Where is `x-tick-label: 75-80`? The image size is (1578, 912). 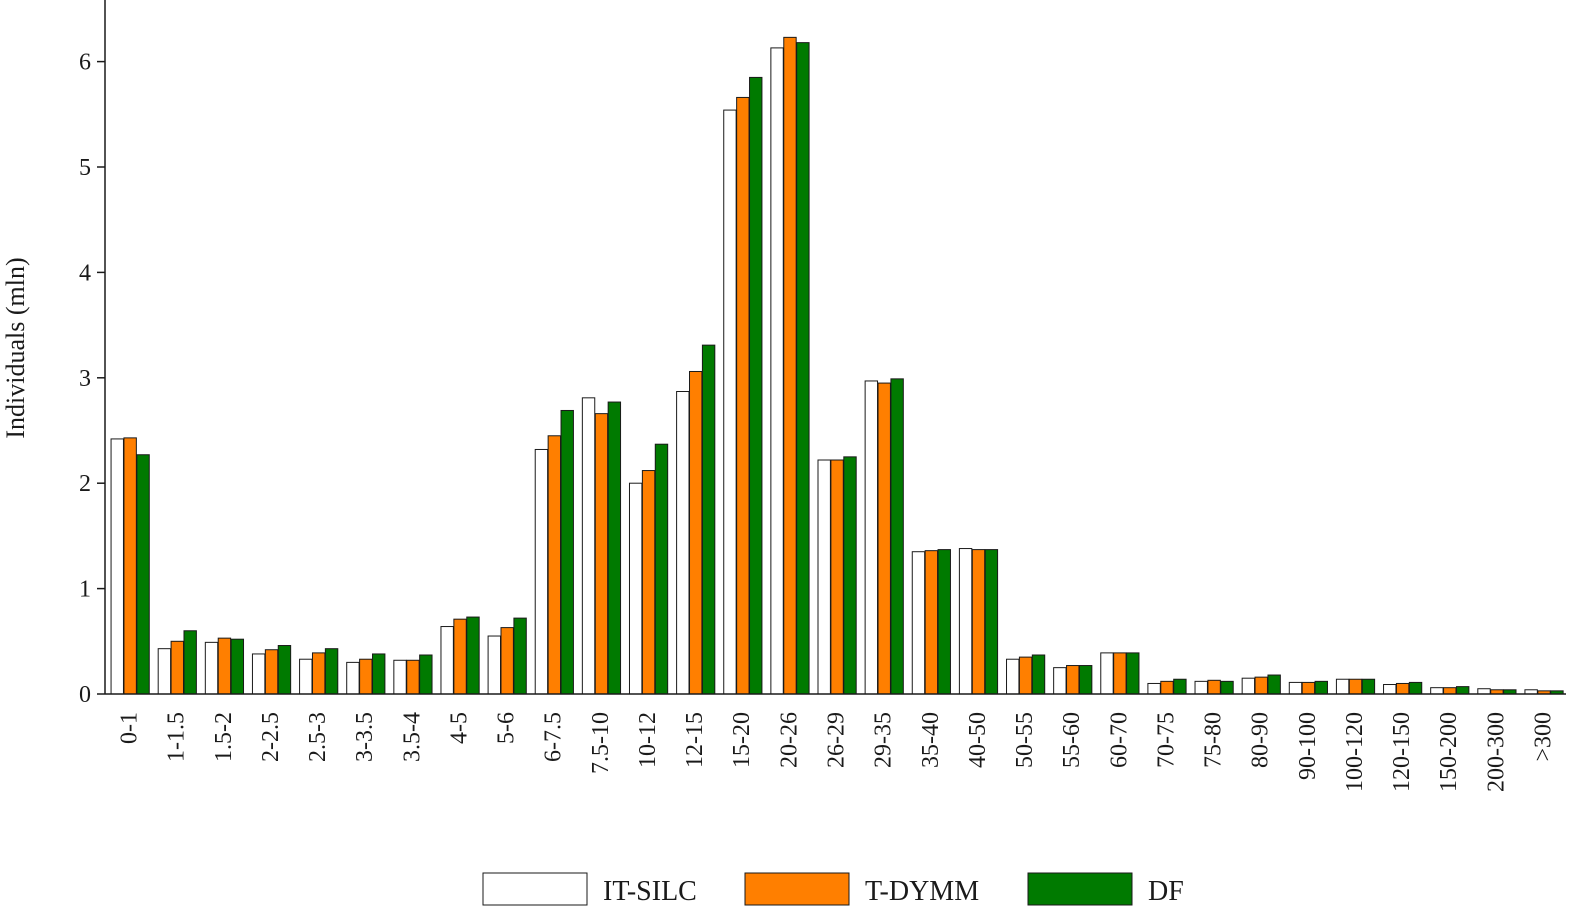
x-tick-label: 75-80 is located at coordinates (1214, 740).